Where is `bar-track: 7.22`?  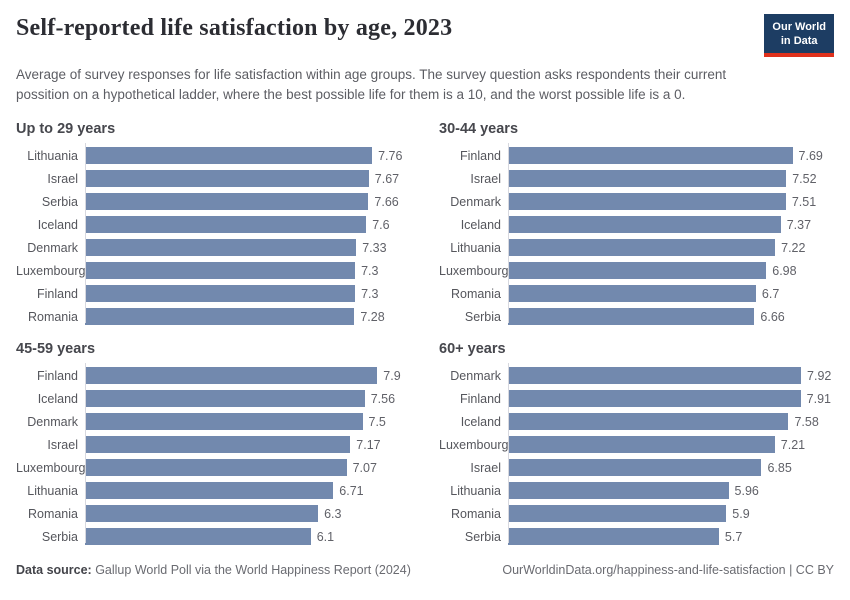 bar-track: 7.22 is located at coordinates (656, 248).